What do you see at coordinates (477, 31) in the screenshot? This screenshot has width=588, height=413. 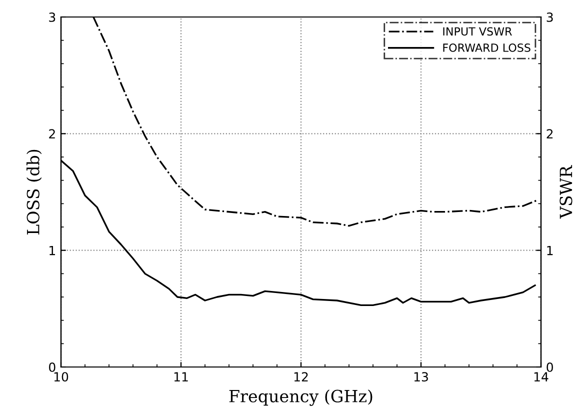 I see `legend-label: INPUT VSWR` at bounding box center [477, 31].